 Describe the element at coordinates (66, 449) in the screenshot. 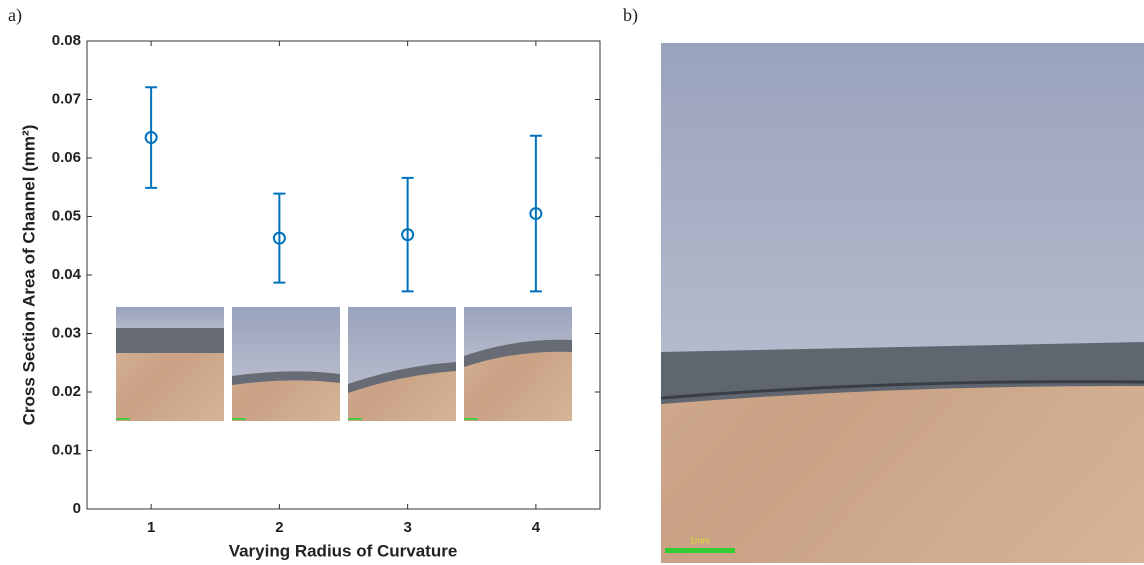

I see `y-tick-label: 0.01` at that location.